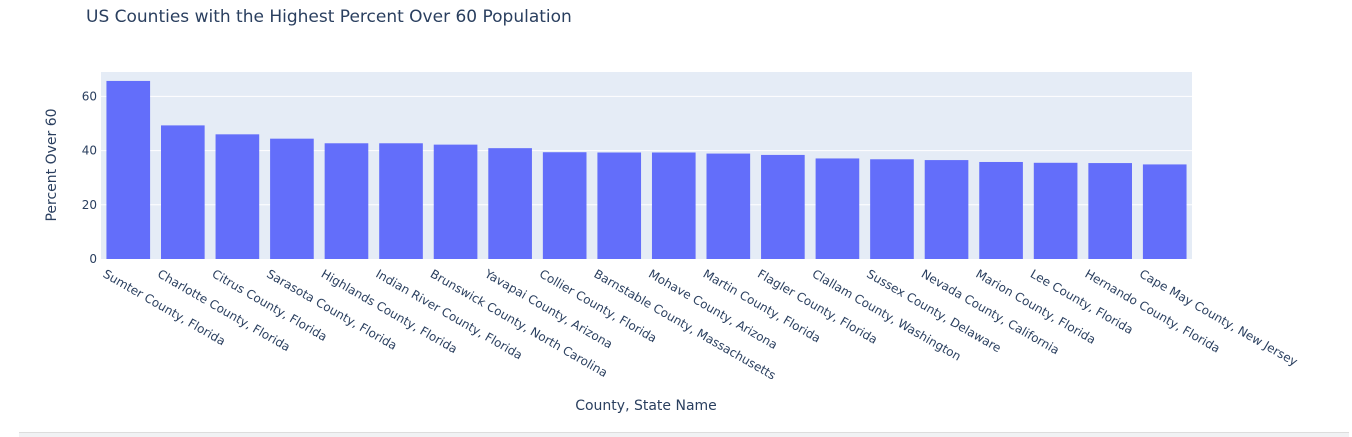  I want to click on y-axis-title: Percent Over 60, so click(52, 164).